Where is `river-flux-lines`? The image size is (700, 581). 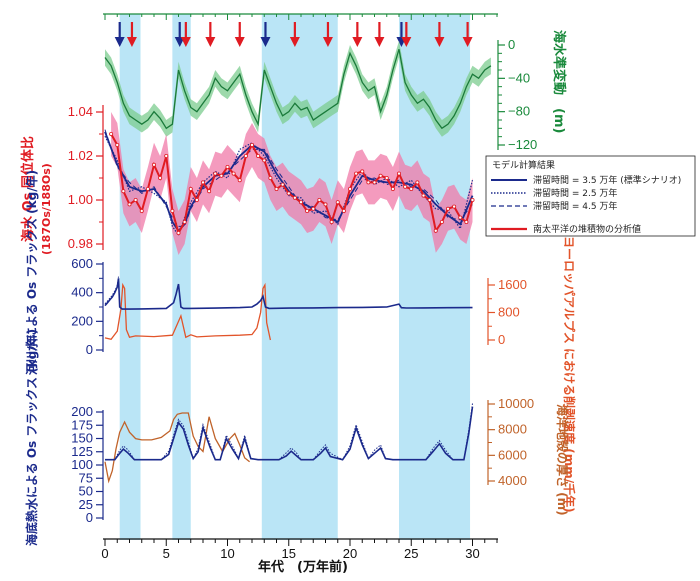 river-flux-lines is located at coordinates (288, 308).